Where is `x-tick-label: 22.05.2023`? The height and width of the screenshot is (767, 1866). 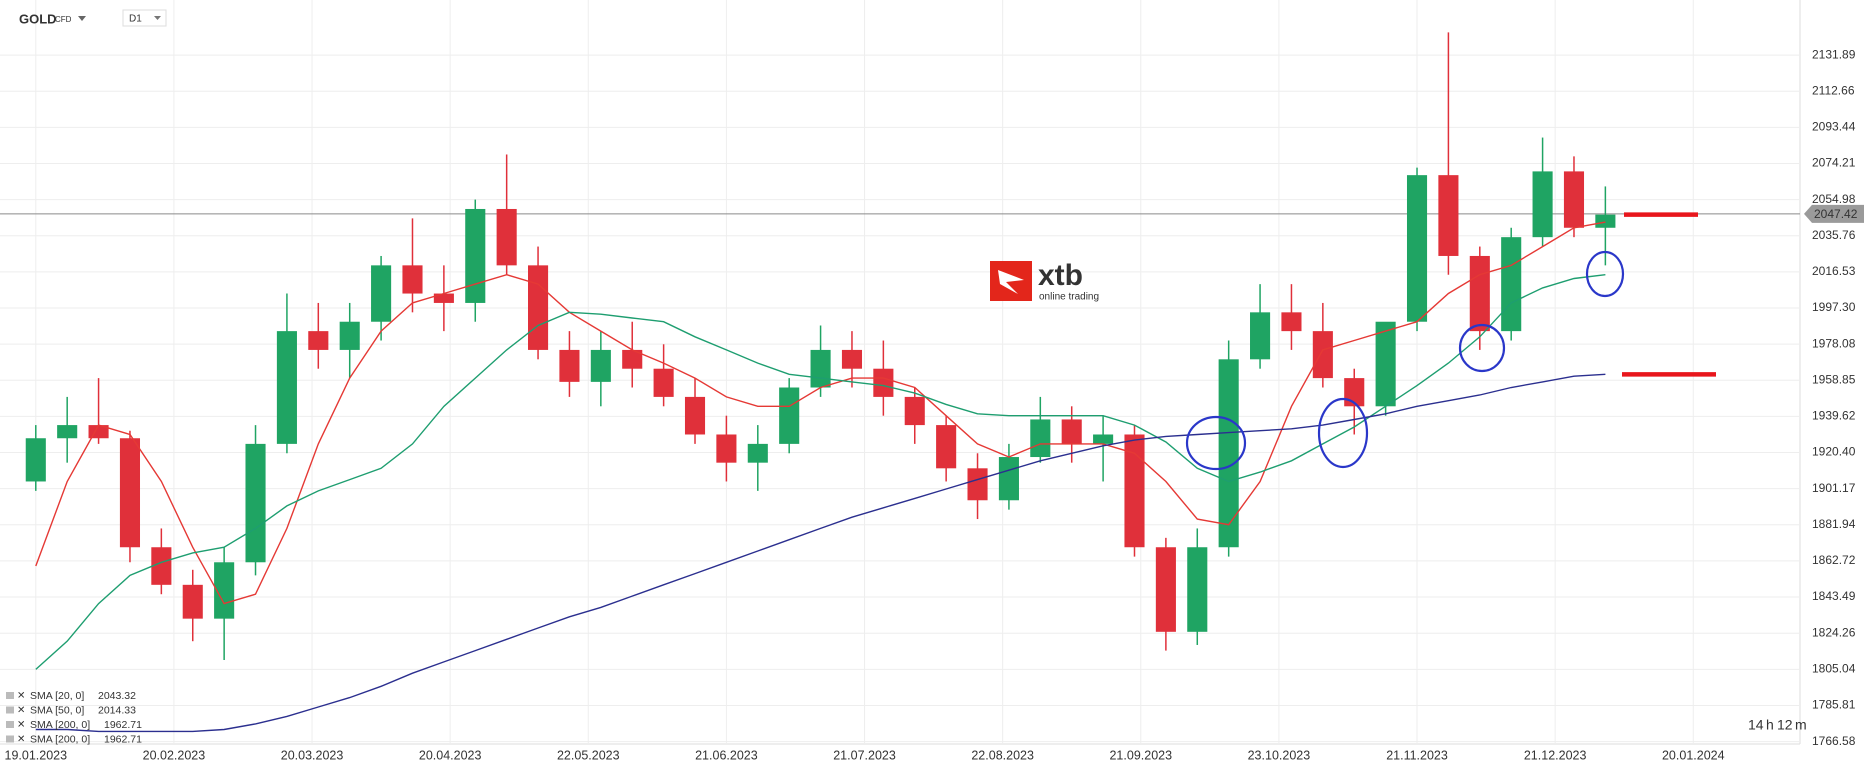
x-tick-label: 22.05.2023 is located at coordinates (588, 755).